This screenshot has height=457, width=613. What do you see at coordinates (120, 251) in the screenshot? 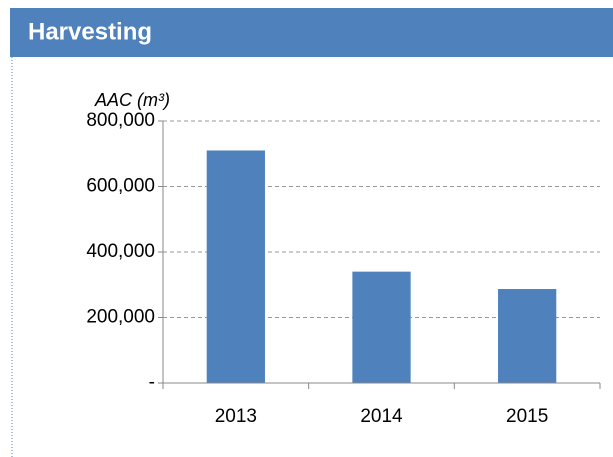
I see `y-tick-label: 400,000` at bounding box center [120, 251].